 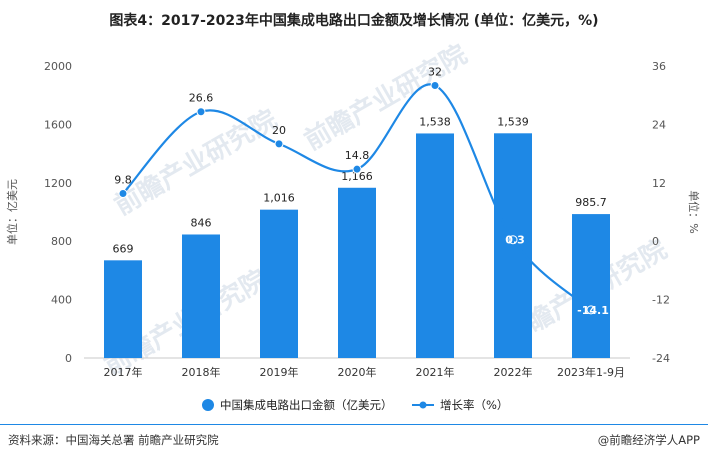 What do you see at coordinates (113, 440) in the screenshot?
I see `source-note: 资料来源：中国海关总署 前瞻产业研究院` at bounding box center [113, 440].